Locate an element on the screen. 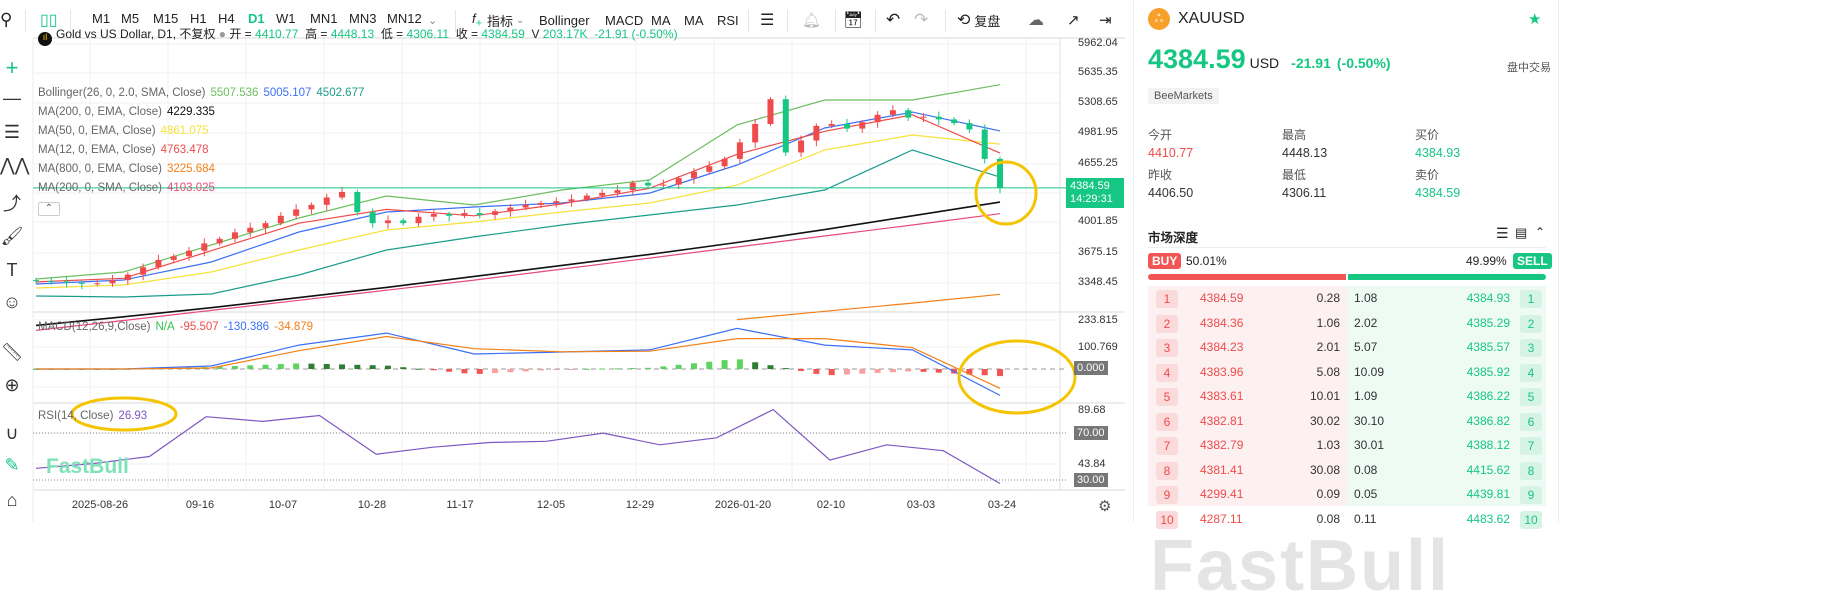  indicator-legend: MA(200, 0, EMA, Close) 4229.335 is located at coordinates (126, 112).